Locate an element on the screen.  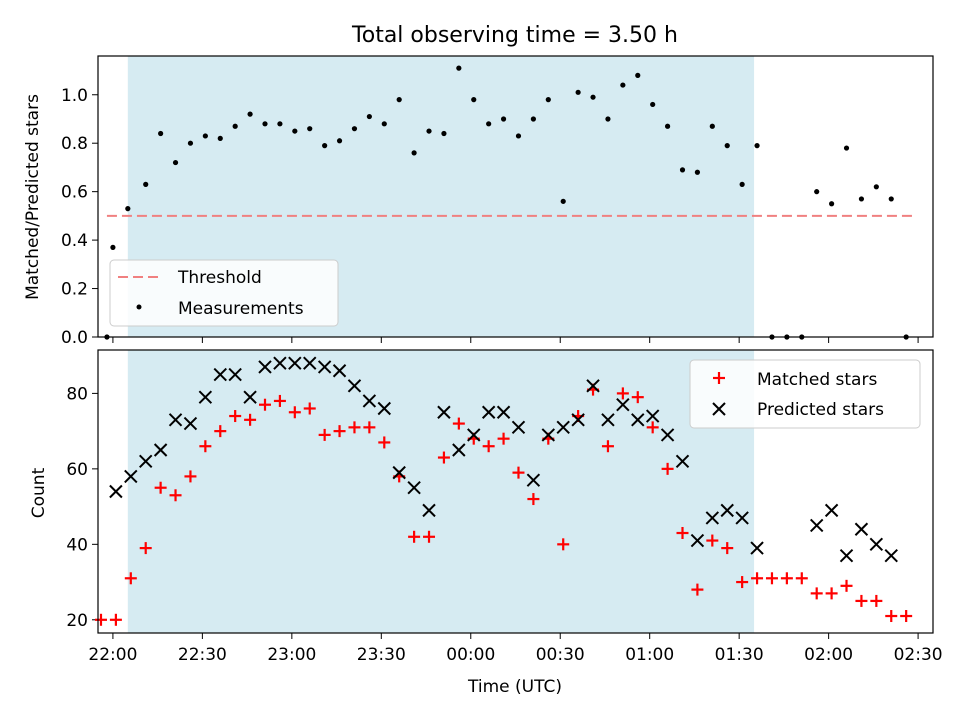
legend-predicted-swatch is located at coordinates (719, 409).